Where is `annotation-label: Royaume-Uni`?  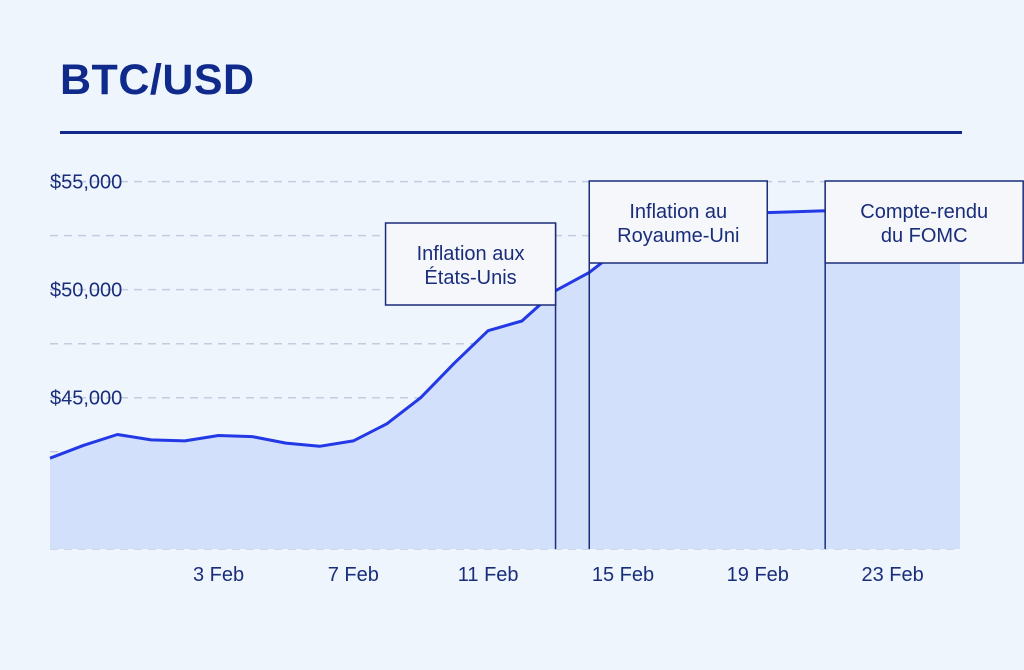 annotation-label: Royaume-Uni is located at coordinates (678, 236).